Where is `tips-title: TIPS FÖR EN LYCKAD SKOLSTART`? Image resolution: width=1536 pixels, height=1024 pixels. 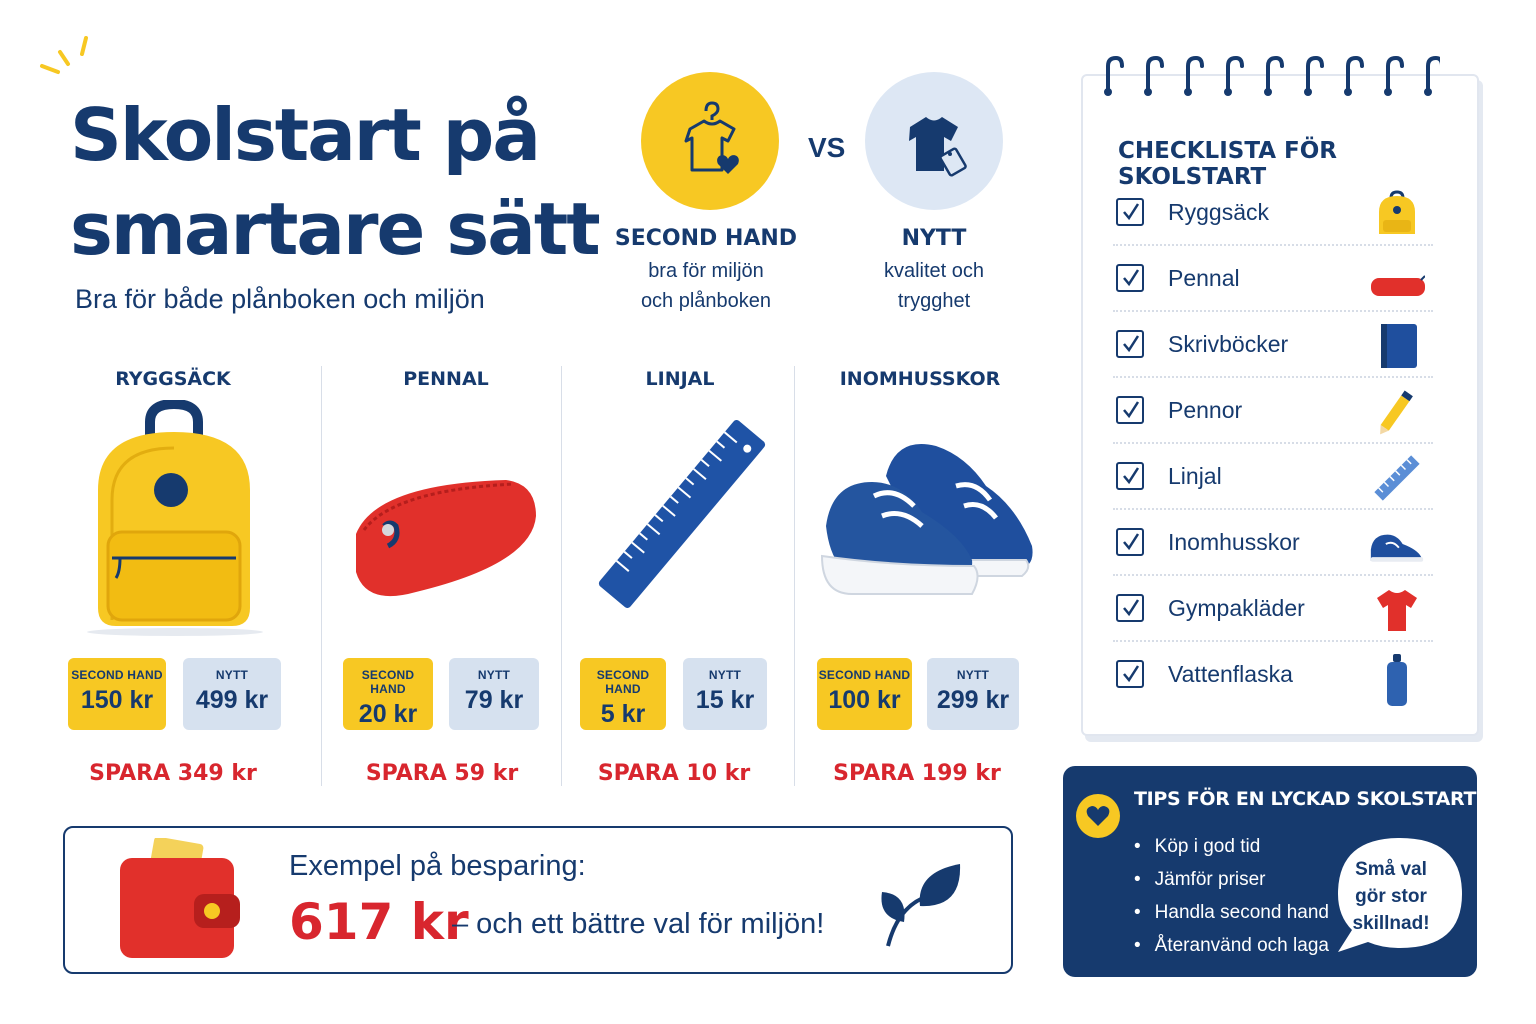
tips-title: TIPS FÖR EN LYCKAD SKOLSTART is located at coordinates (1305, 799).